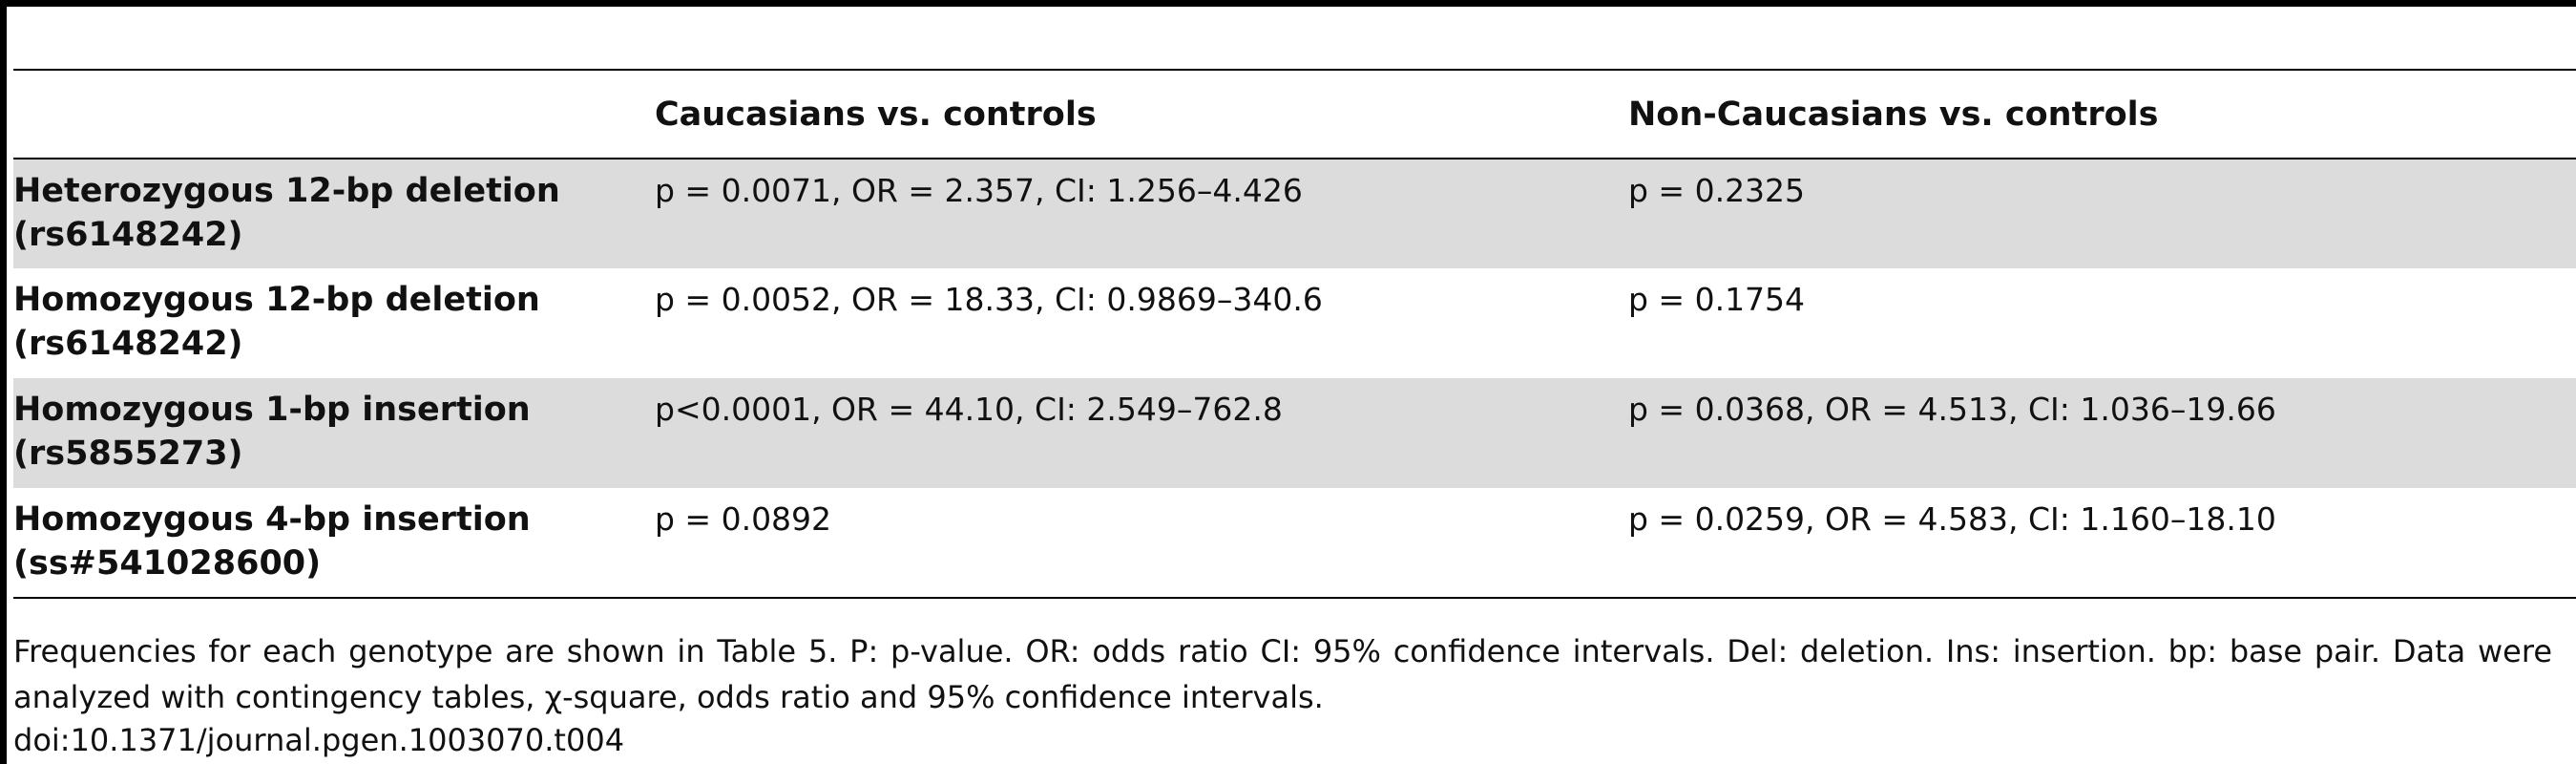 Image resolution: width=2576 pixels, height=764 pixels. What do you see at coordinates (1952, 519) in the screenshot?
I see `non-caucasians-cell: p = 0.0259, OR = 4.583, CI: 1.160–18.10` at bounding box center [1952, 519].